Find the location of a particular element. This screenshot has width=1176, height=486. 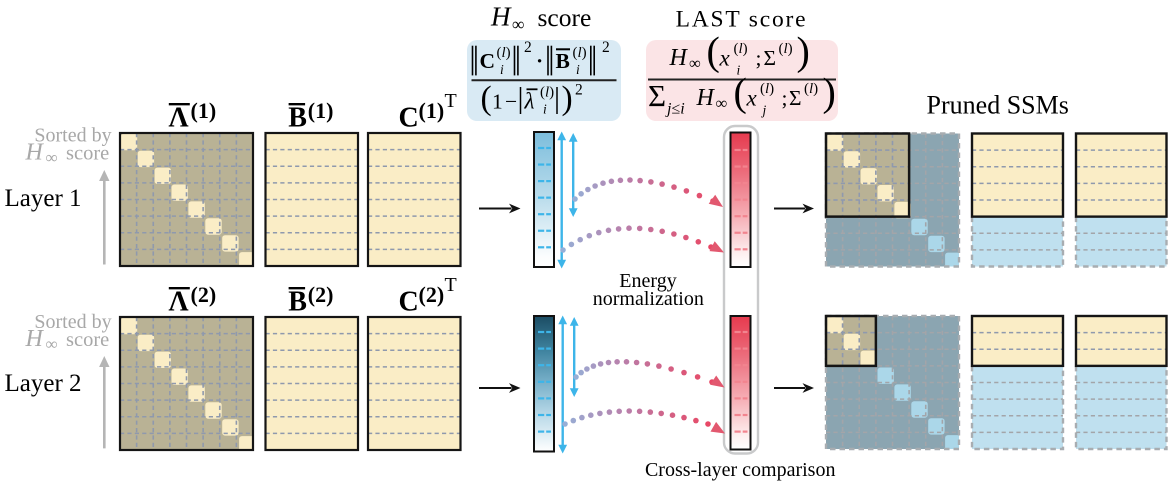

svg-text: Layer 2 is located at coordinates (43, 383).